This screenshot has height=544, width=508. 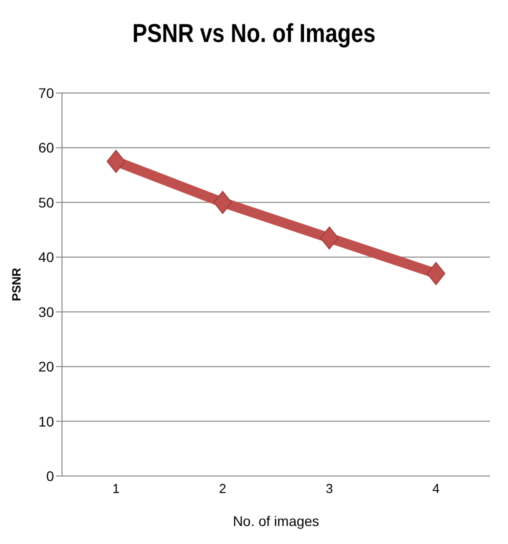 I want to click on x-tick-label: 4, so click(x=436, y=488).